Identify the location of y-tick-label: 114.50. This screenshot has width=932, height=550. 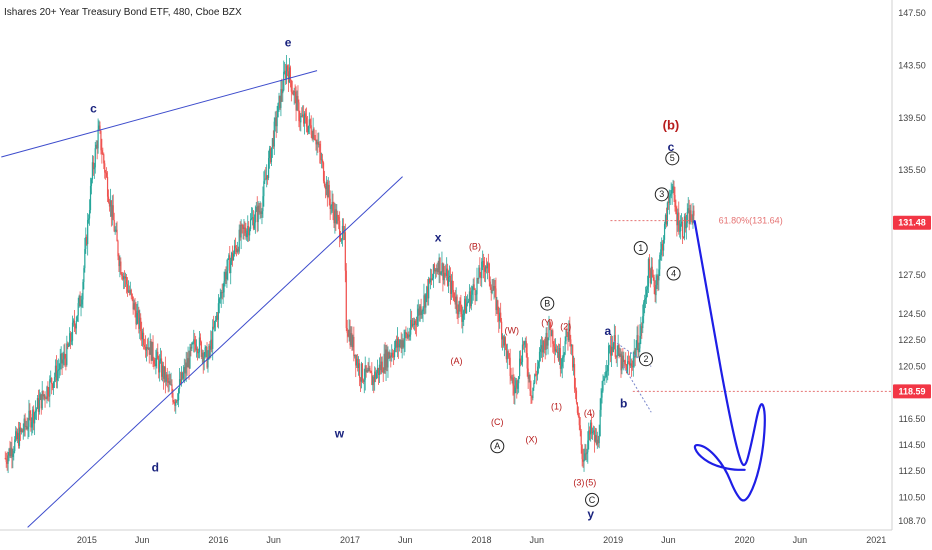
(912, 445).